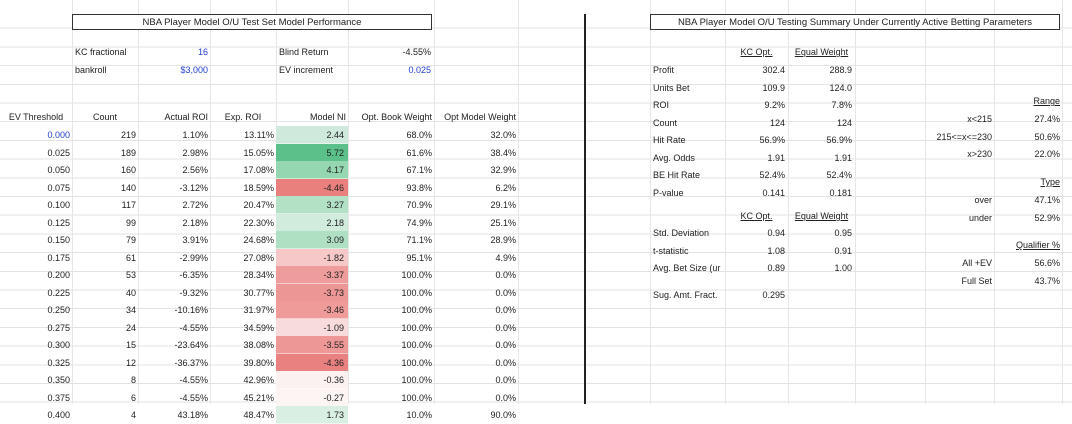 This screenshot has height=424, width=1072. What do you see at coordinates (1047, 217) in the screenshot?
I see `type-value-cell: 52.9%` at bounding box center [1047, 217].